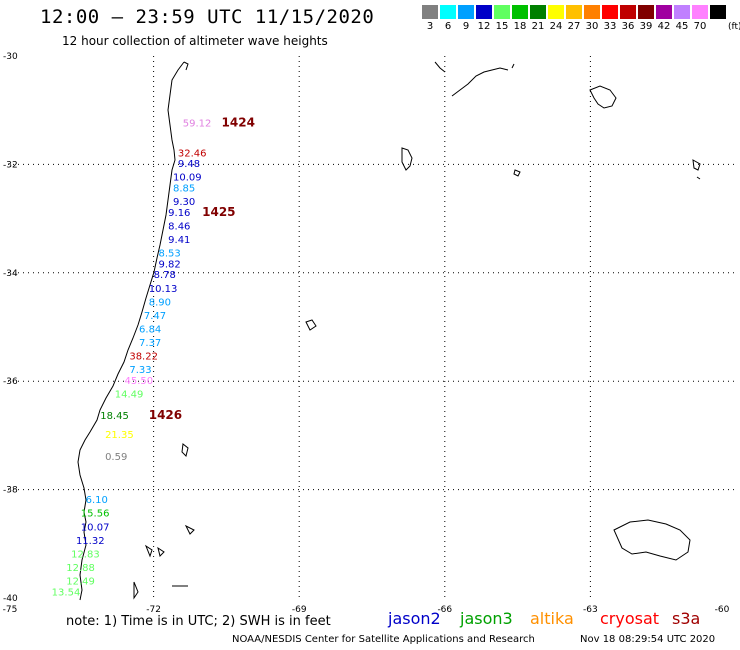  Describe the element at coordinates (129, 394) in the screenshot. I see `wave-height-label: 14.49` at that location.